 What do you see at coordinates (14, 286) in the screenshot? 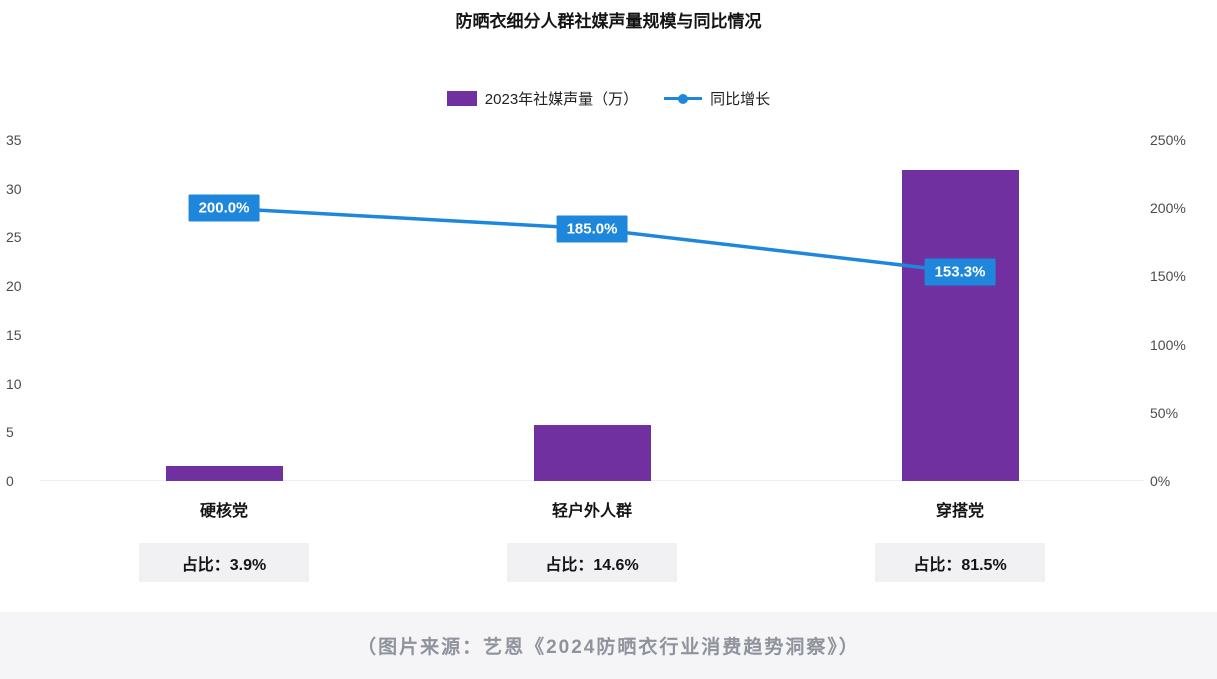
I see `left-axis-tick: 20` at bounding box center [14, 286].